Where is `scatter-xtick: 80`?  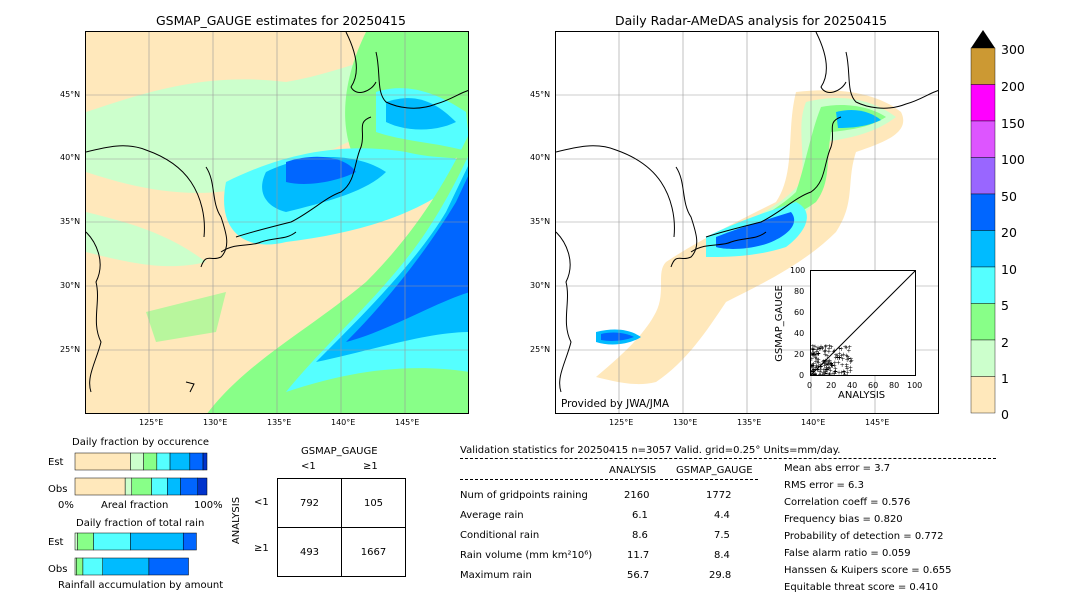 scatter-xtick: 80 is located at coordinates (894, 385).